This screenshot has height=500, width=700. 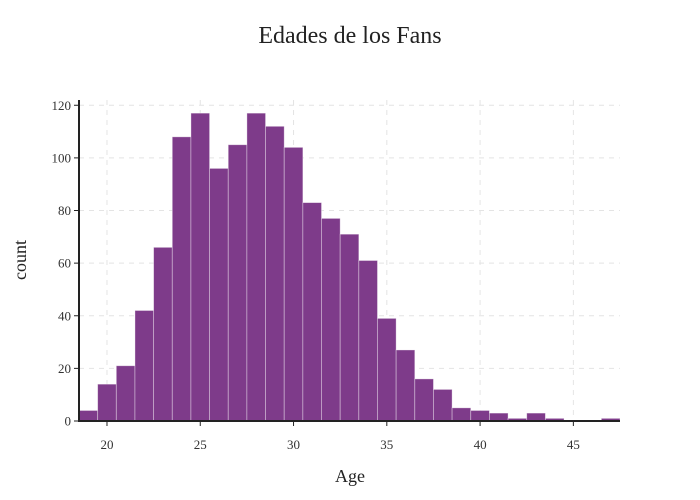 I want to click on y-tick-label: 40, so click(x=64, y=315).